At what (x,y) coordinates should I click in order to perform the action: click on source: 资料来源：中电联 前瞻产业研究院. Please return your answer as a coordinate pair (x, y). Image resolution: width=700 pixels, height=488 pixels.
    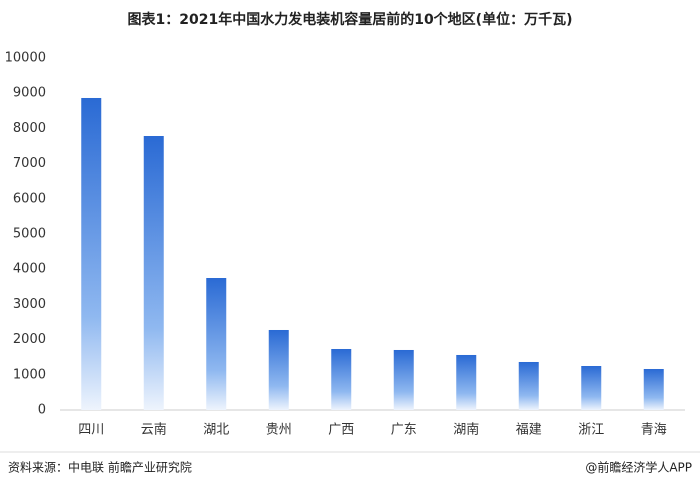
    Looking at the image, I should click on (100, 467).